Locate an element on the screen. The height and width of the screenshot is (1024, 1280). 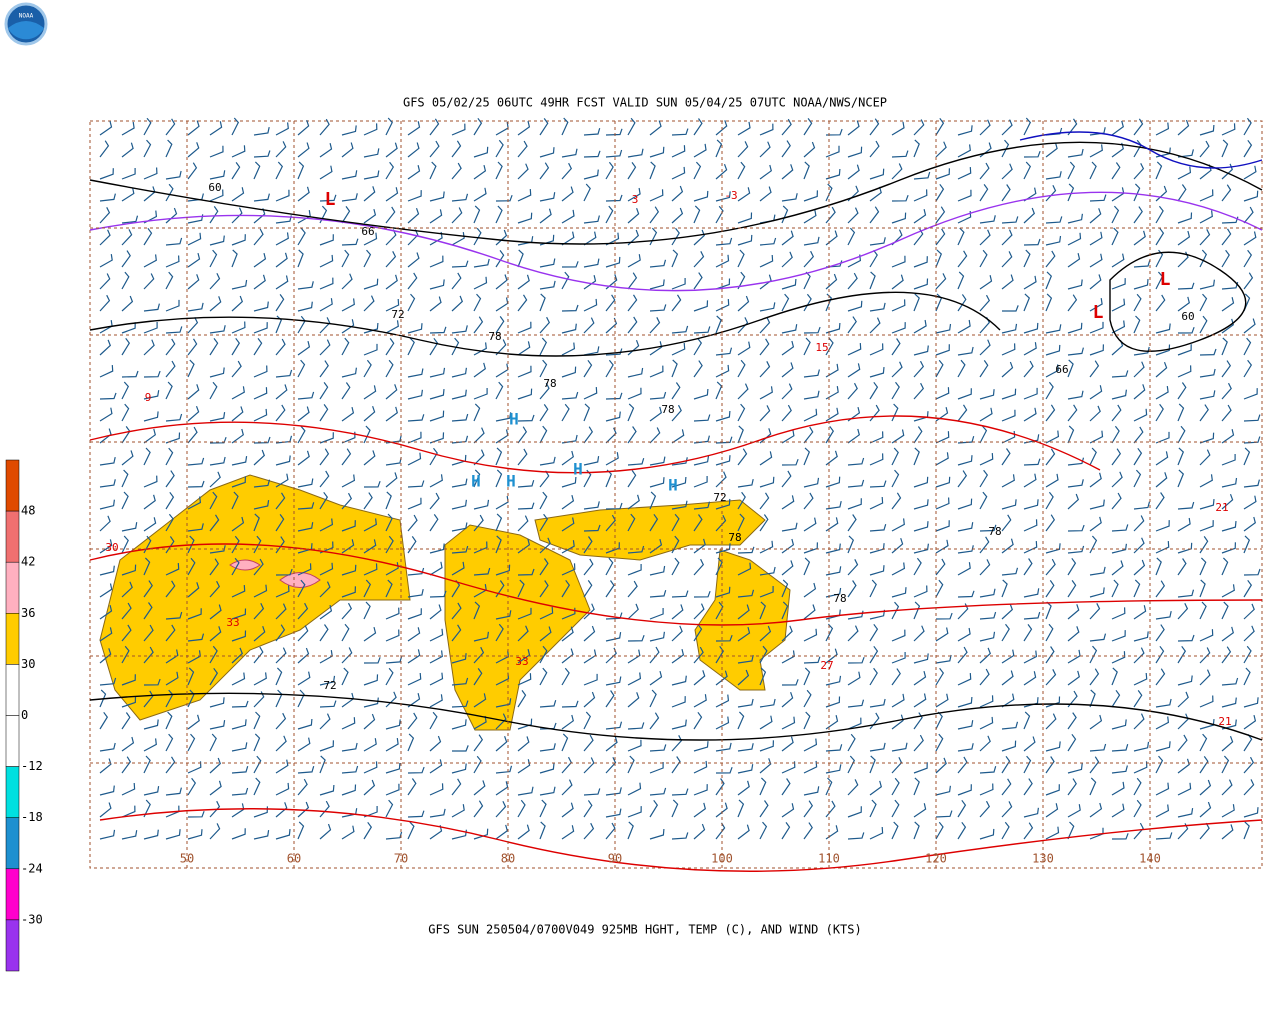
colorbar-tick-label: -30 is located at coordinates (32, 919).